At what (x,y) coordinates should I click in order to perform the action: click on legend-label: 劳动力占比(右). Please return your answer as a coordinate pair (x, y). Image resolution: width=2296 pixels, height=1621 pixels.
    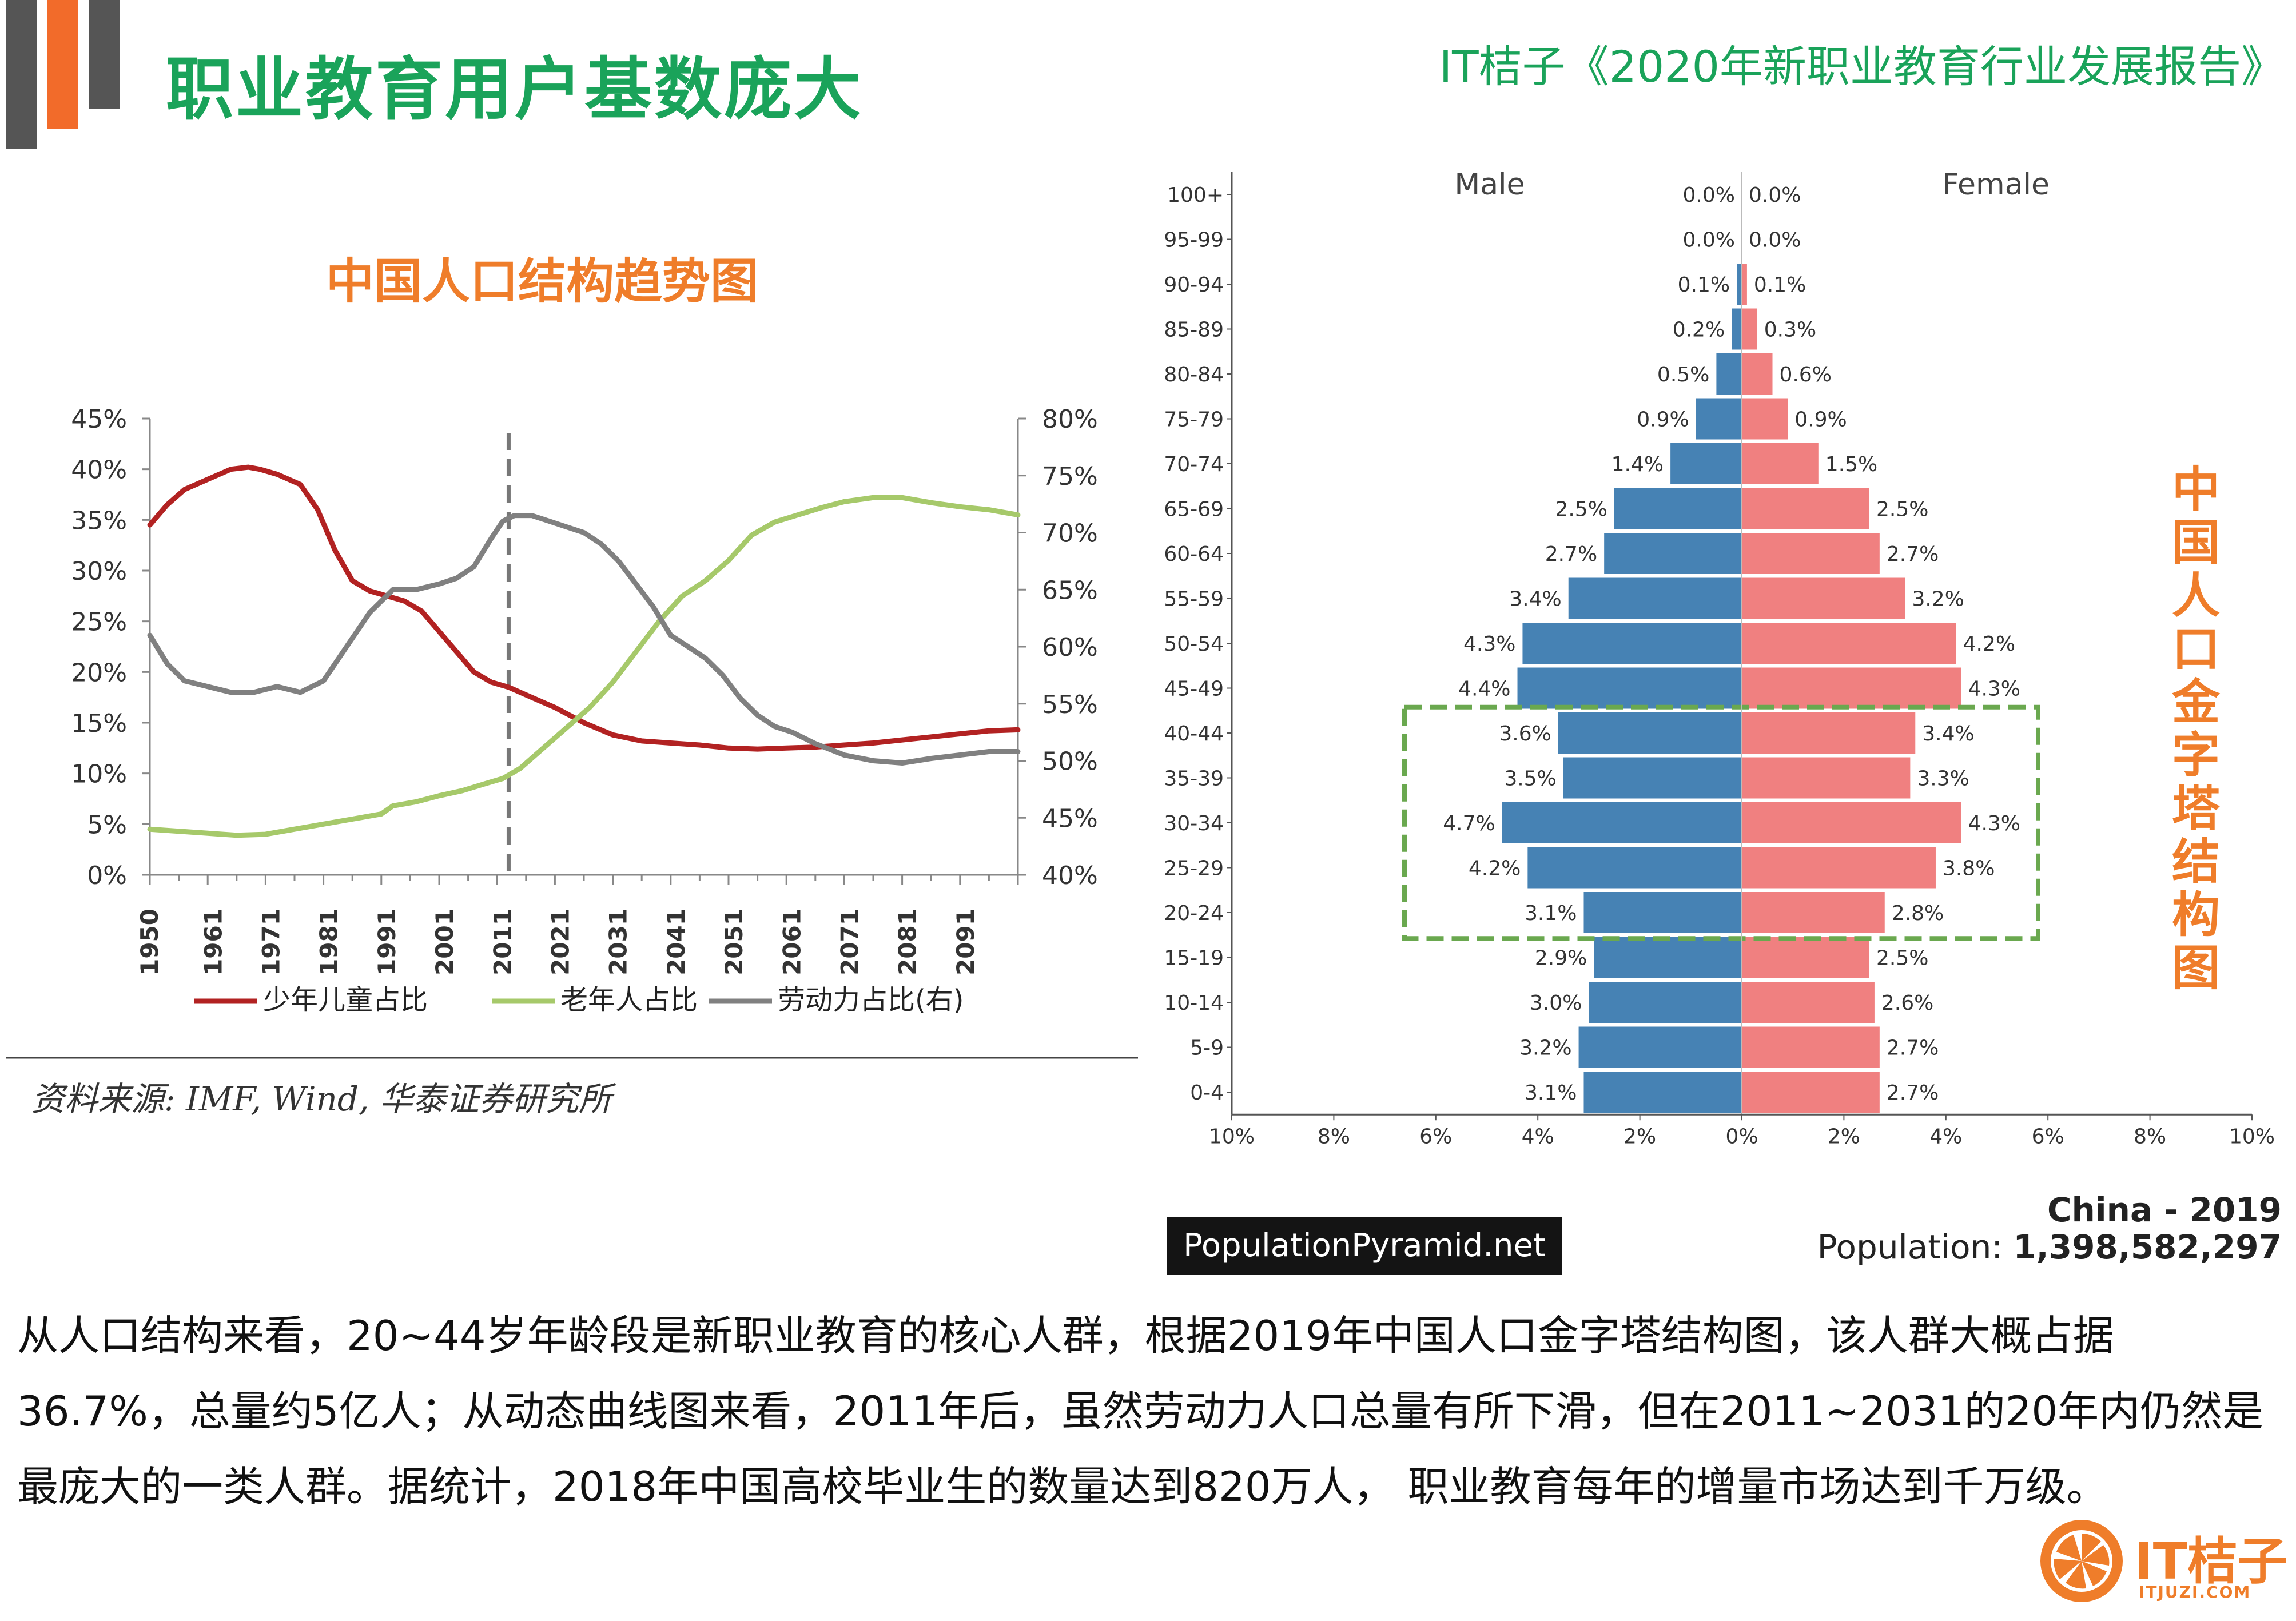
    Looking at the image, I should click on (871, 1000).